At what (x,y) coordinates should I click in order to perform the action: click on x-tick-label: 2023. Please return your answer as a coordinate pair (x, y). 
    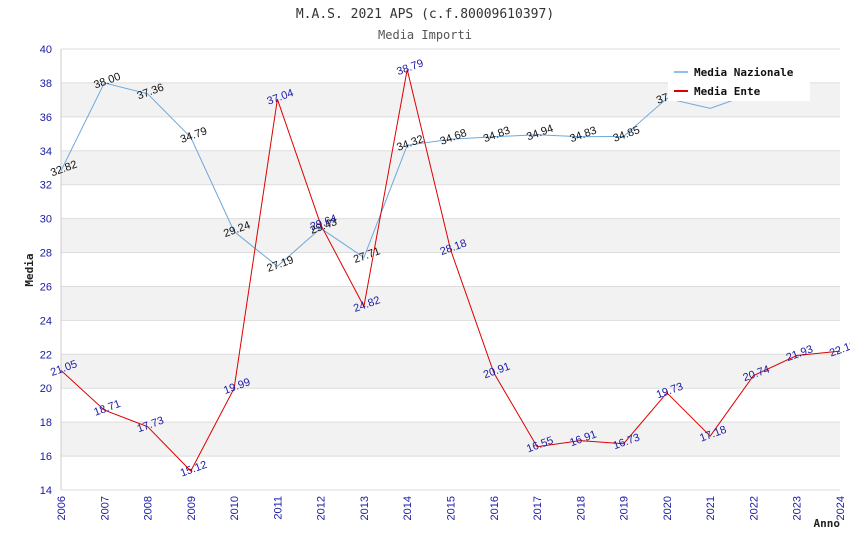
    Looking at the image, I should click on (798, 508).